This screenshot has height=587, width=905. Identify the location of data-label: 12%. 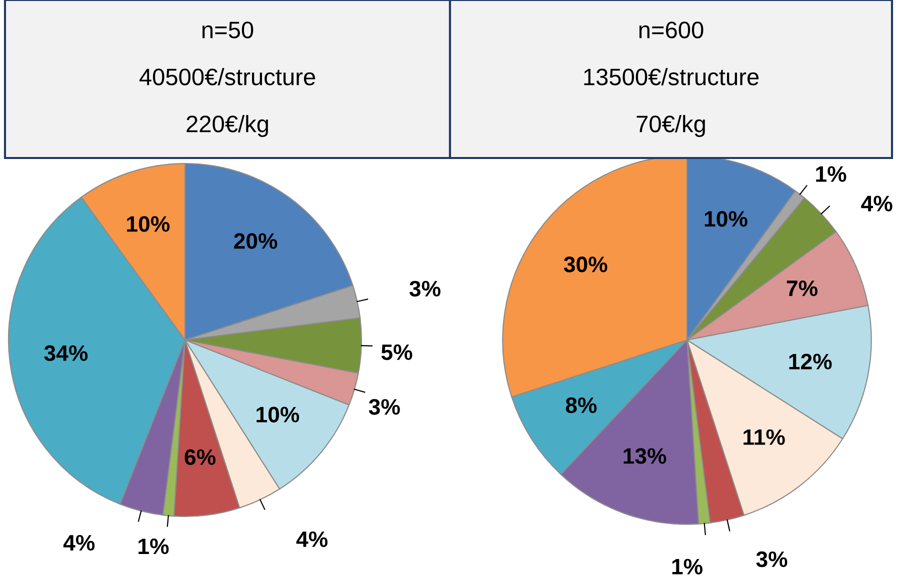
(810, 362).